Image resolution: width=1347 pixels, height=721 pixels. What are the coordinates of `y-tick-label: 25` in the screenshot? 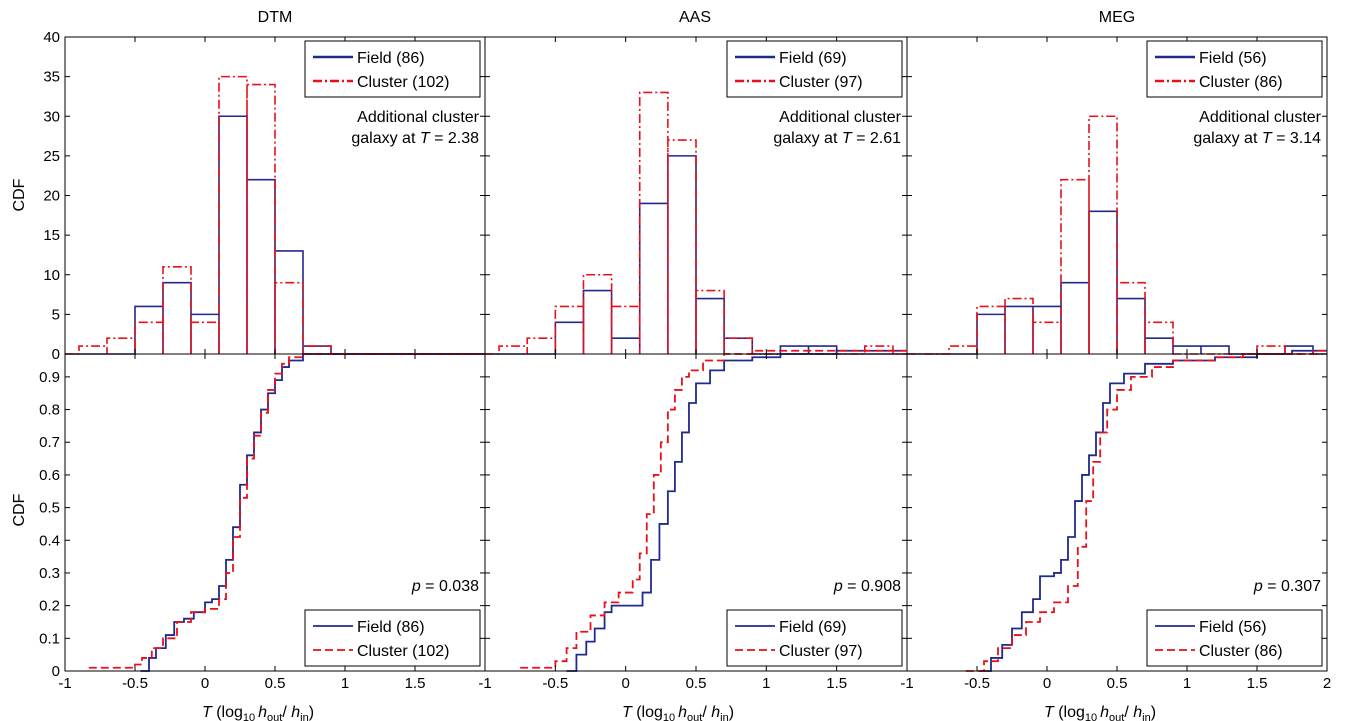 It's located at (51, 156).